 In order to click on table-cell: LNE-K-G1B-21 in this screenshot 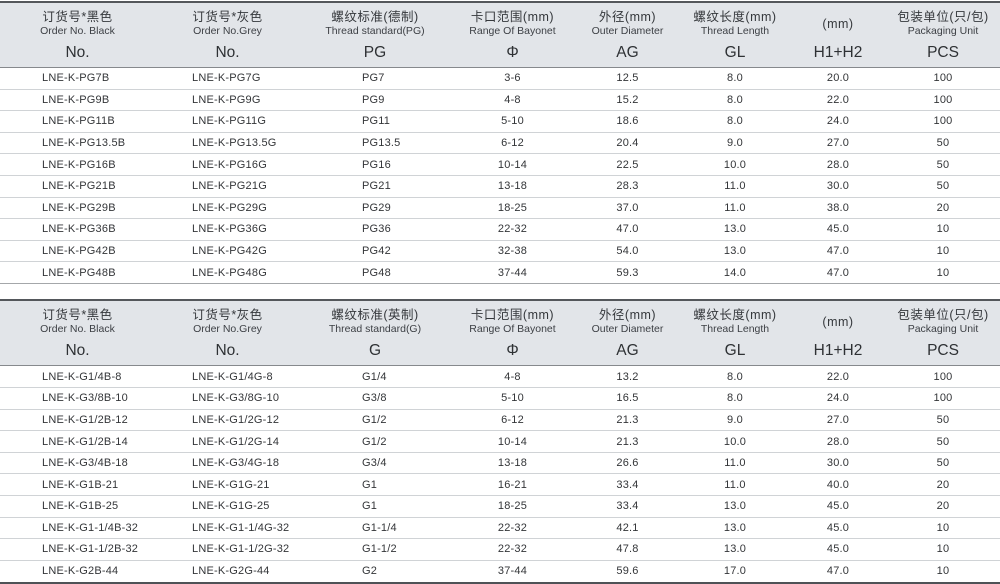, I will do `click(77, 484)`.